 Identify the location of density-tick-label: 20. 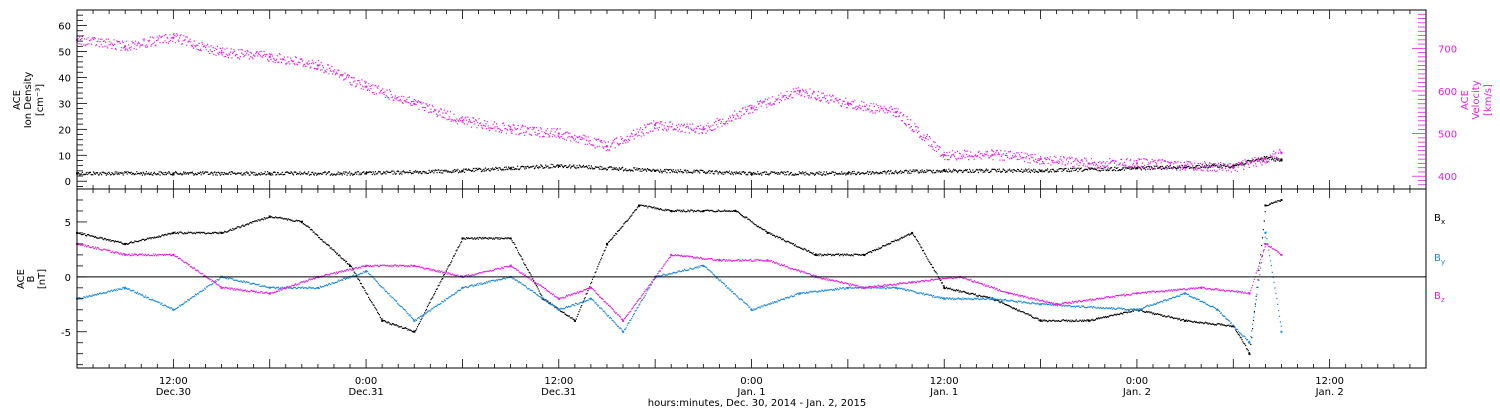
(64, 130).